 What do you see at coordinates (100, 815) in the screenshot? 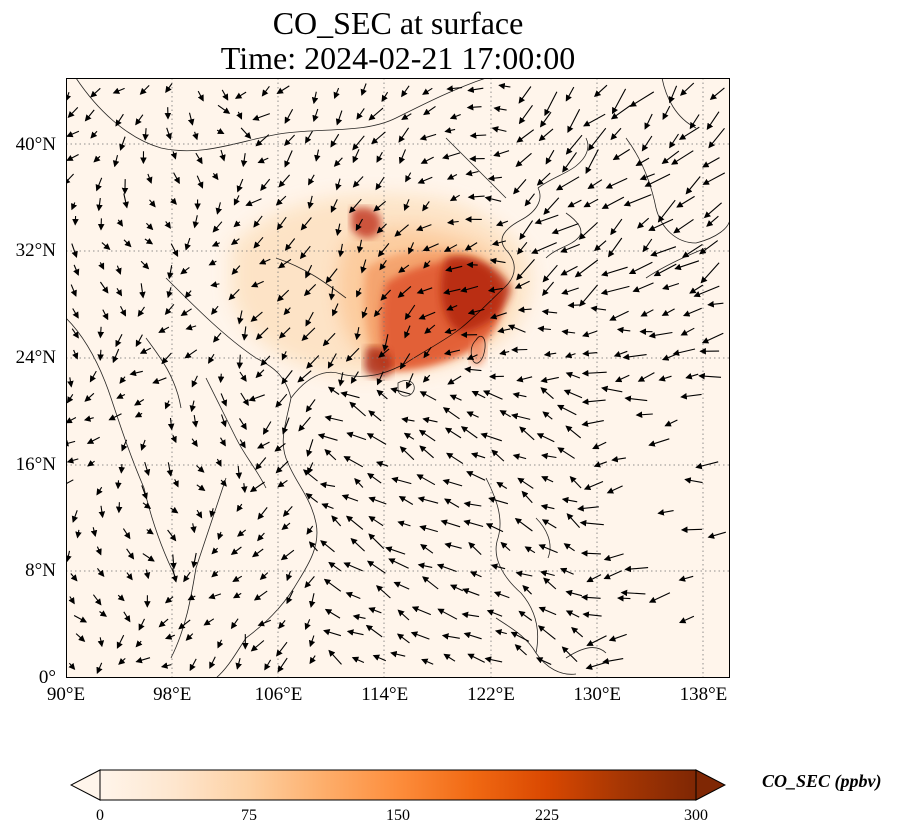
I see `colorbar-tick-label: 0` at bounding box center [100, 815].